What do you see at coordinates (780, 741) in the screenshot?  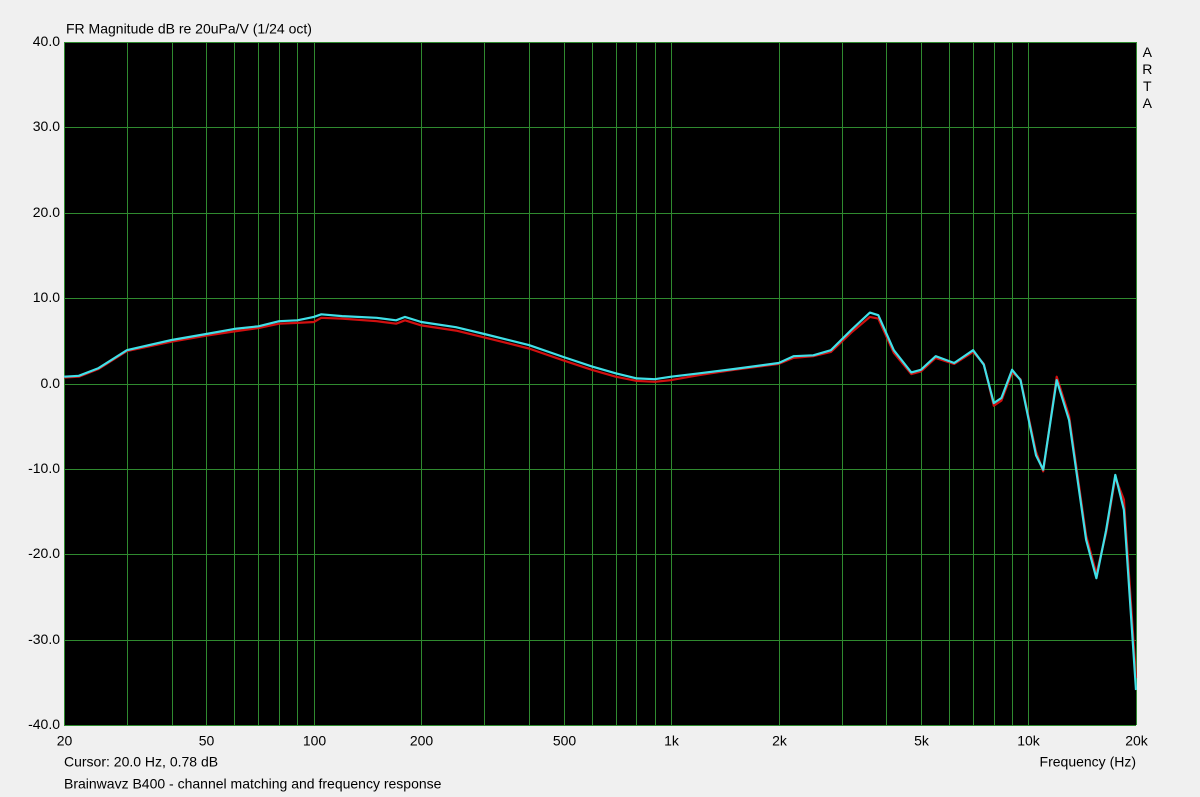 I see `x-tick-label: 2k` at bounding box center [780, 741].